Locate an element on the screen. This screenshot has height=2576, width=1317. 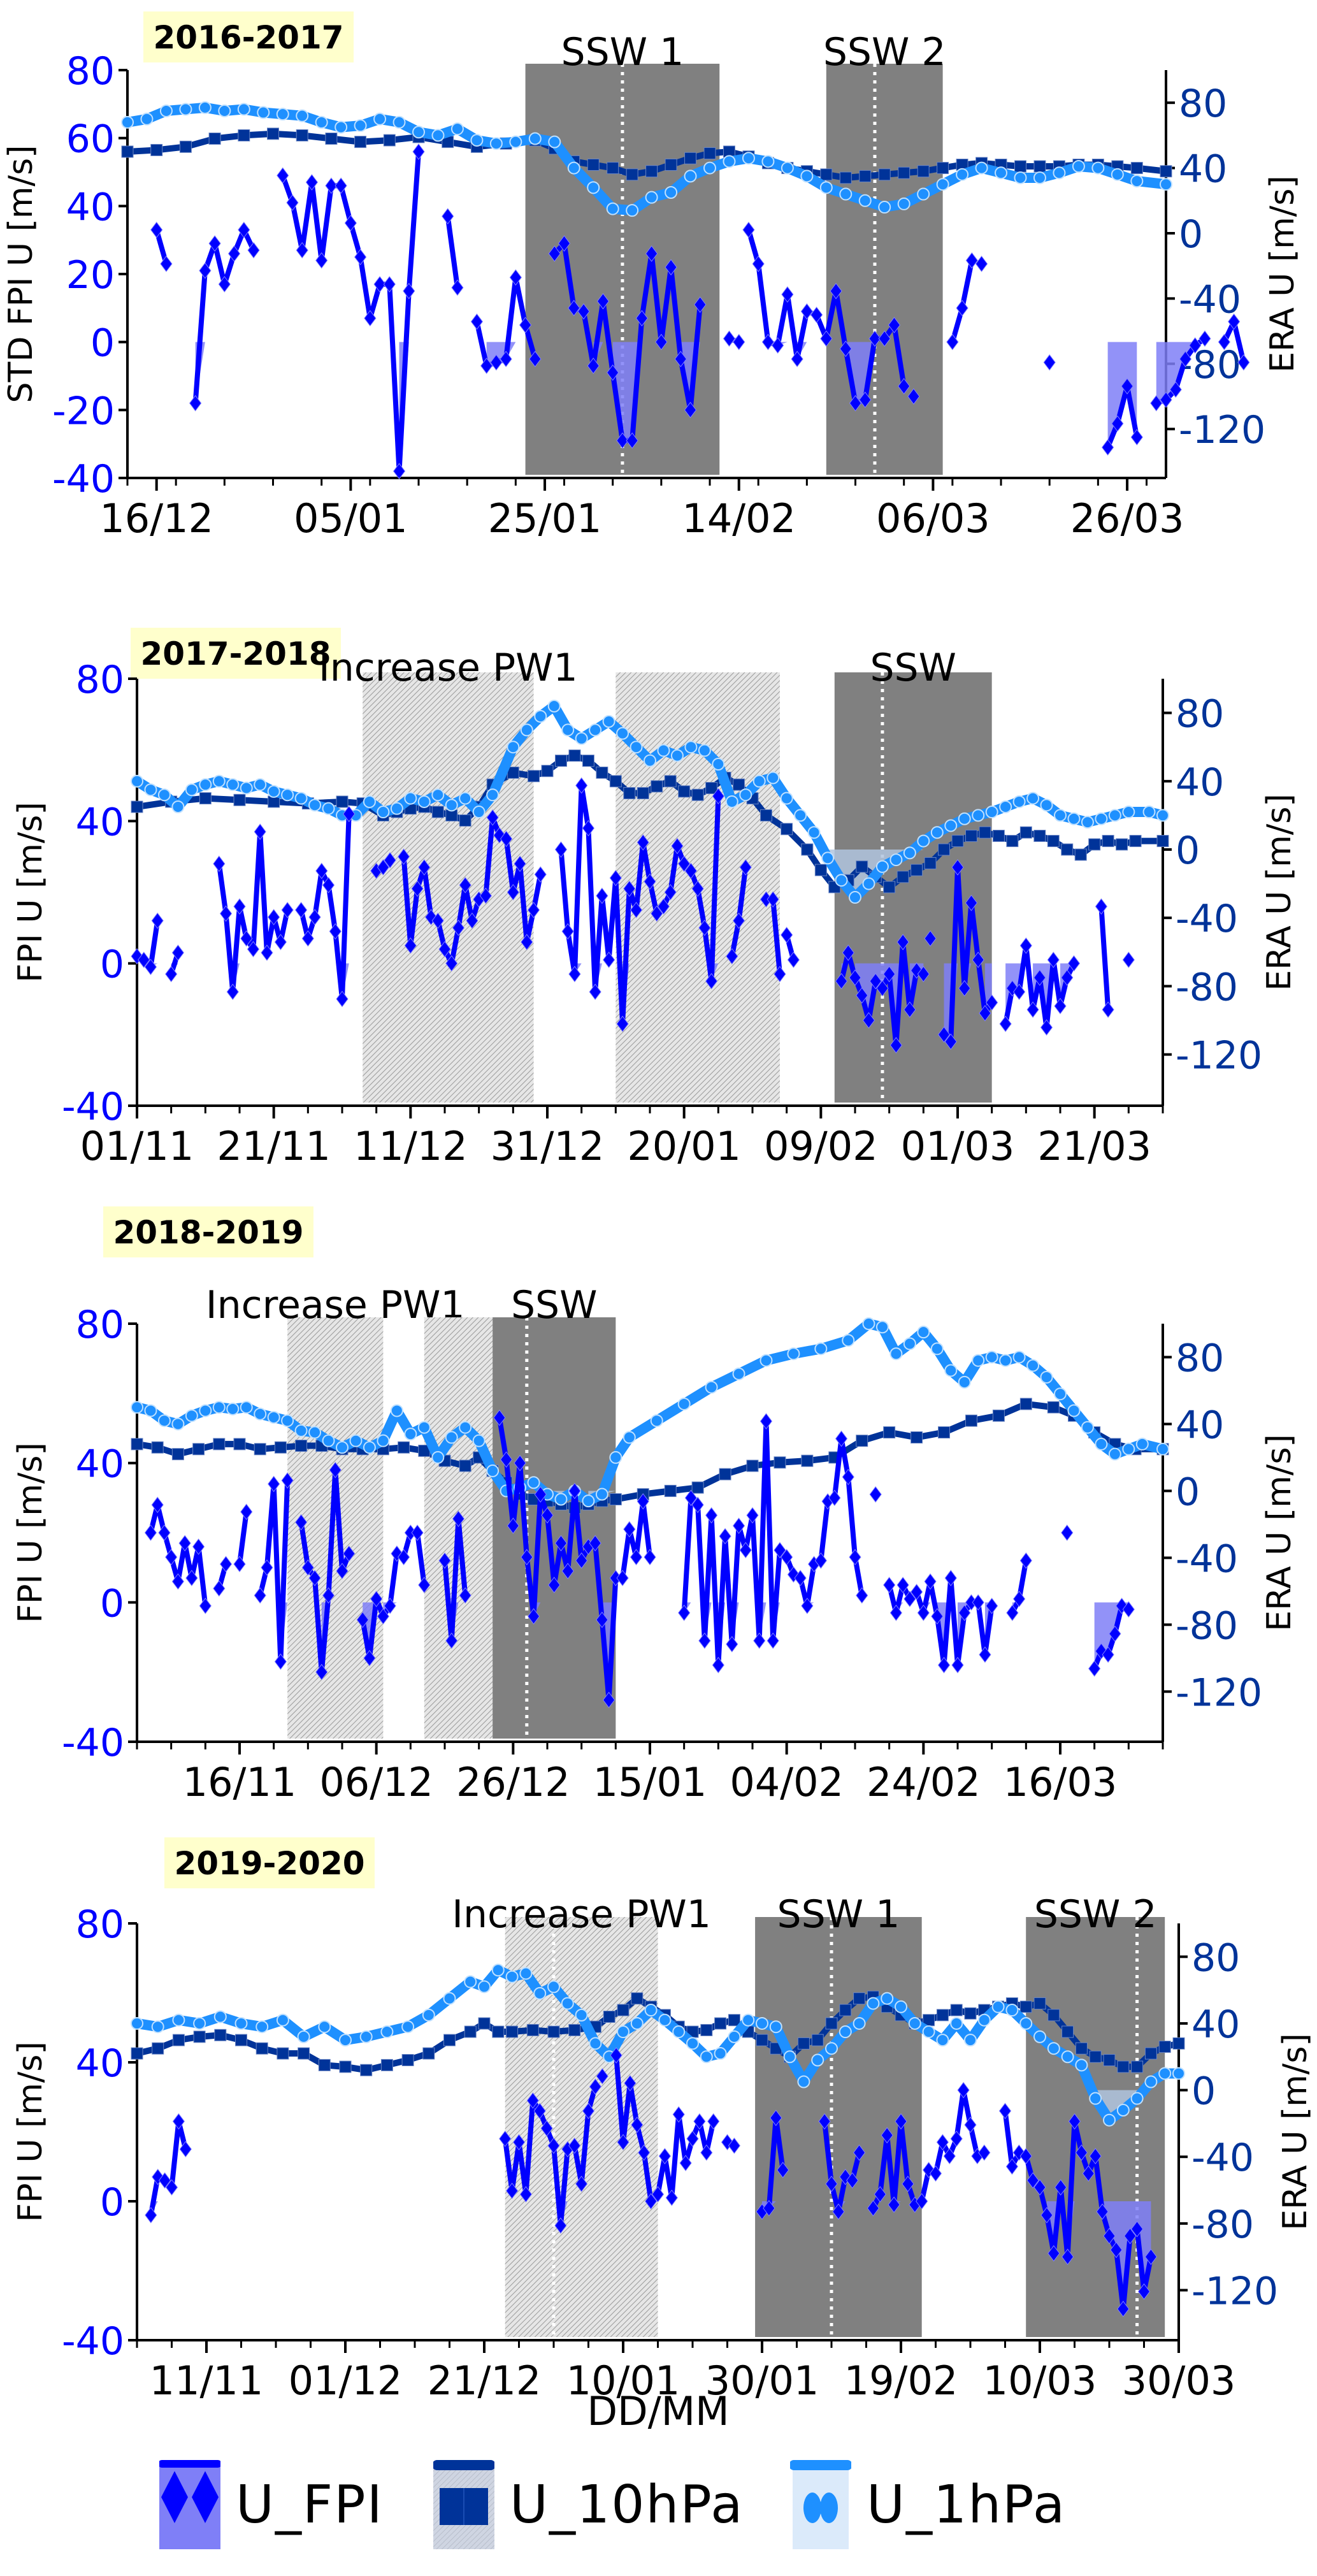
legend-swatch-fpi is located at coordinates (190, 2504).